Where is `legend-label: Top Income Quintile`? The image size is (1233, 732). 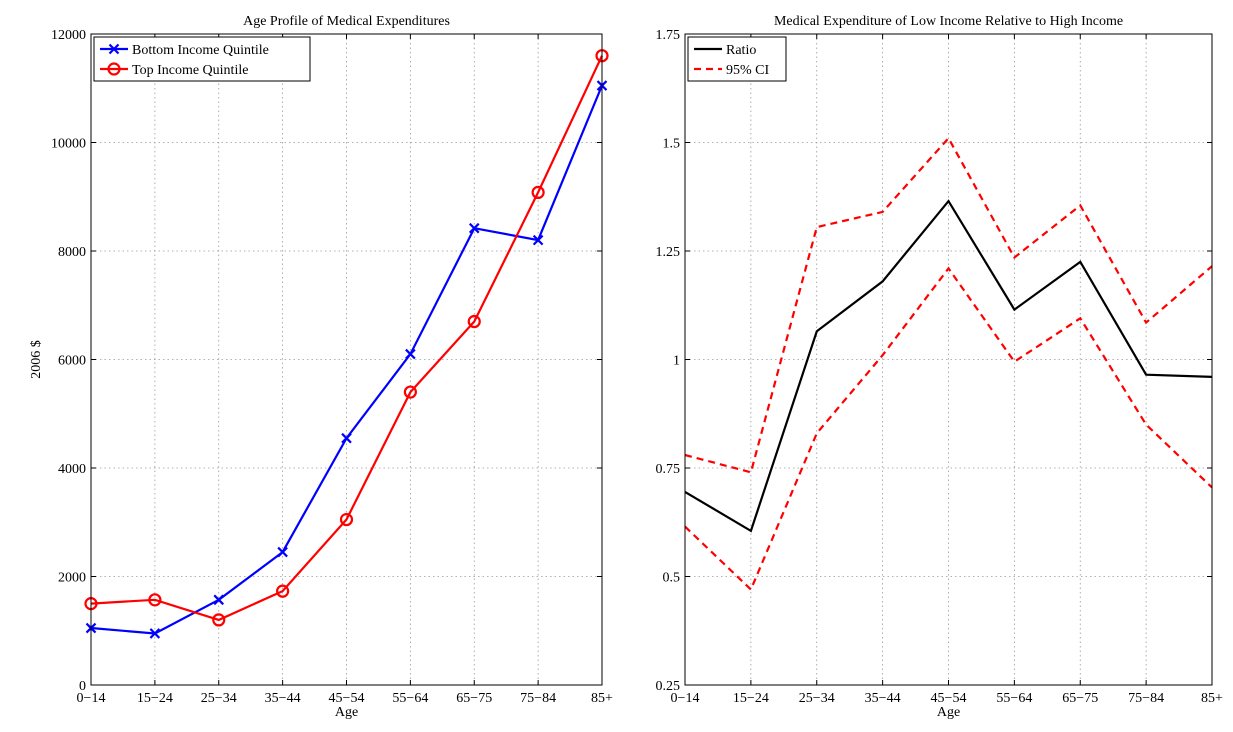 legend-label: Top Income Quintile is located at coordinates (190, 70).